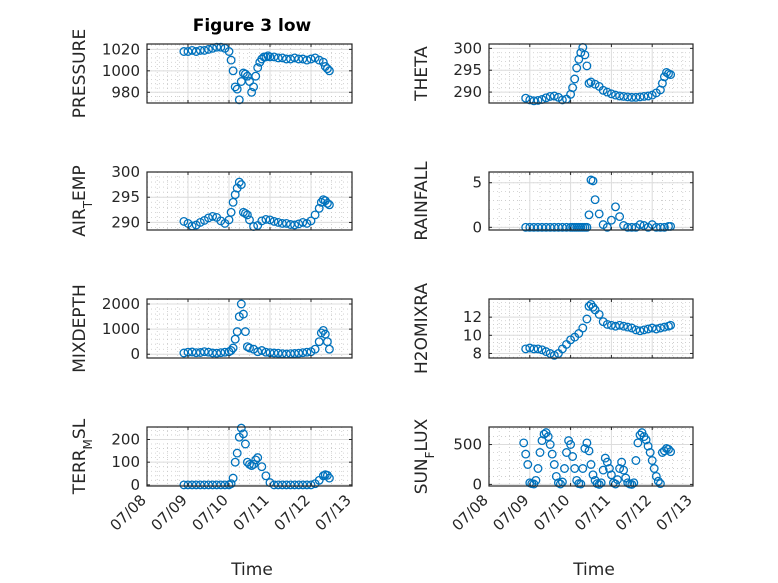 Image resolution: width=778 pixels, height=583 pixels. I want to click on x-tick-label: 07/13, so click(674, 512).